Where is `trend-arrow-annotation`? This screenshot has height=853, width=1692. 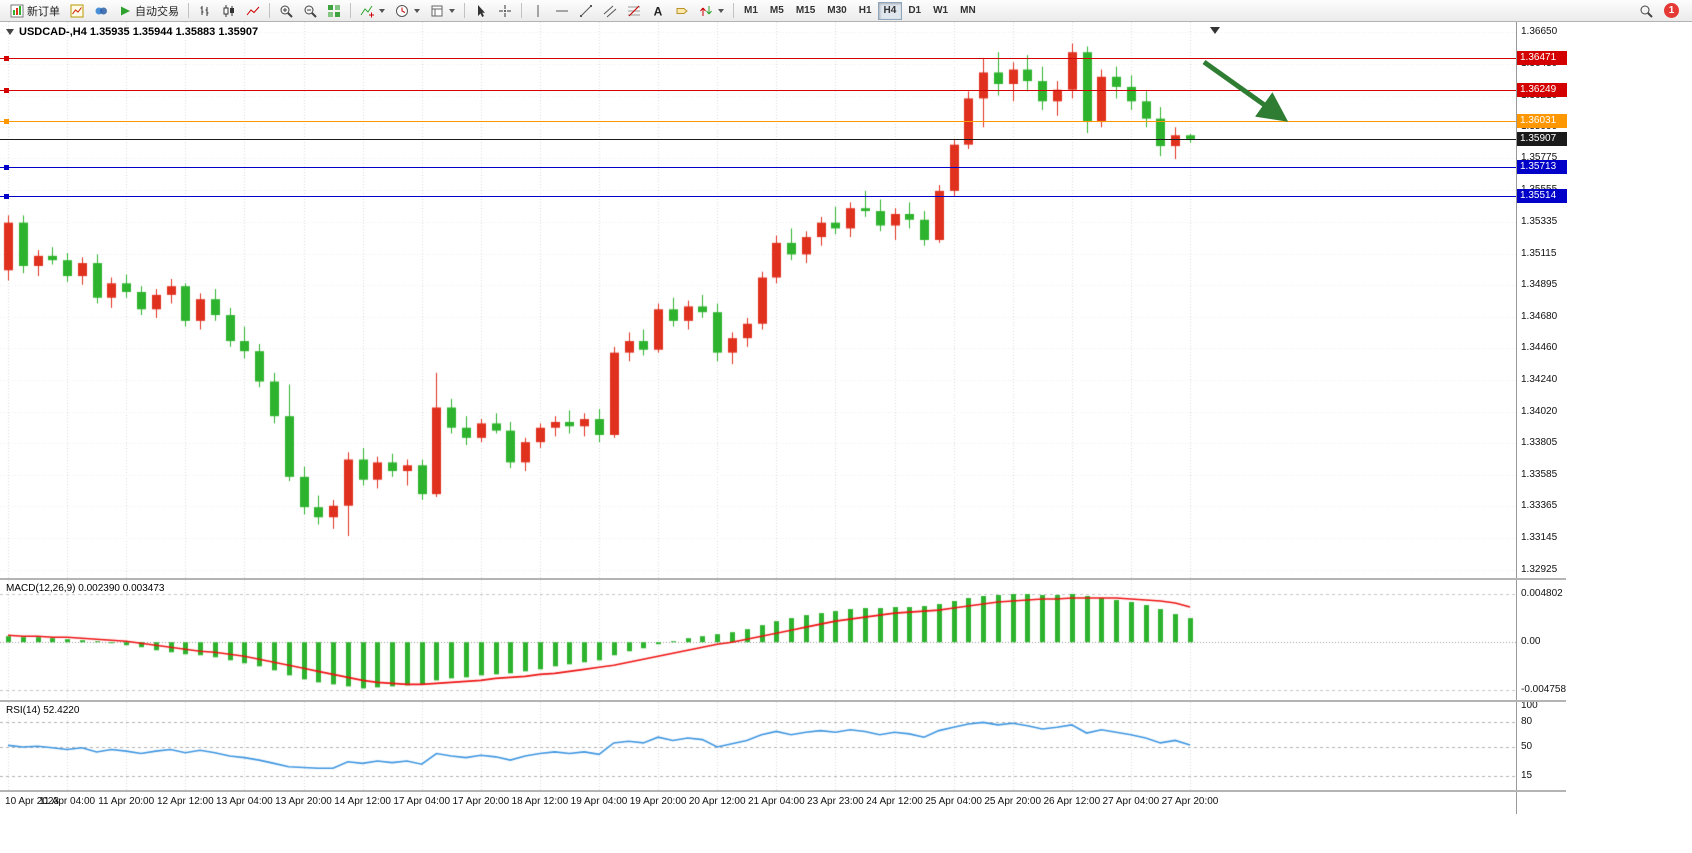 trend-arrow-annotation is located at coordinates (1250, 97).